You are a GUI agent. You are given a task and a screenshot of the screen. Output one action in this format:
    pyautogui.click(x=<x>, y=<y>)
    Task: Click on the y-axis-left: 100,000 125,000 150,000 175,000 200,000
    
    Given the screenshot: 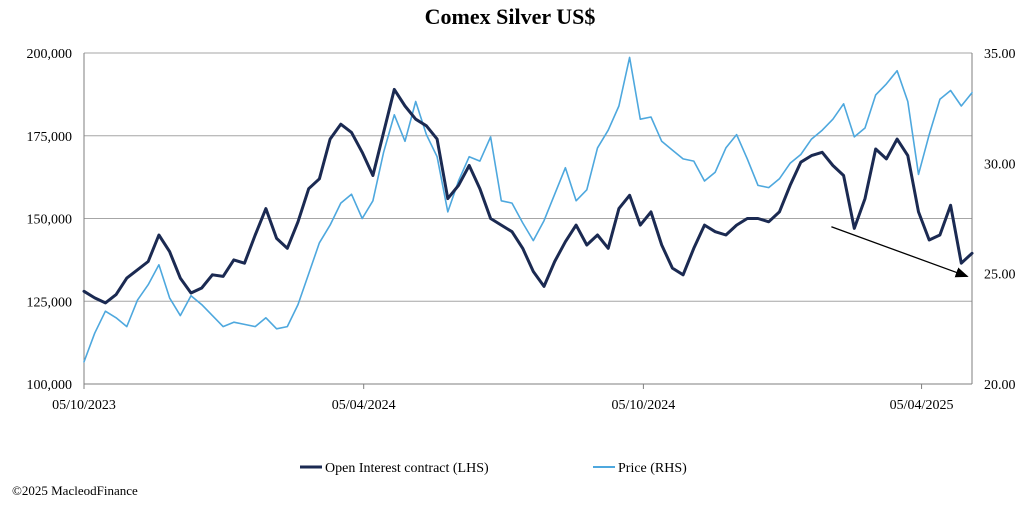 What is the action you would take?
    pyautogui.click(x=50, y=220)
    